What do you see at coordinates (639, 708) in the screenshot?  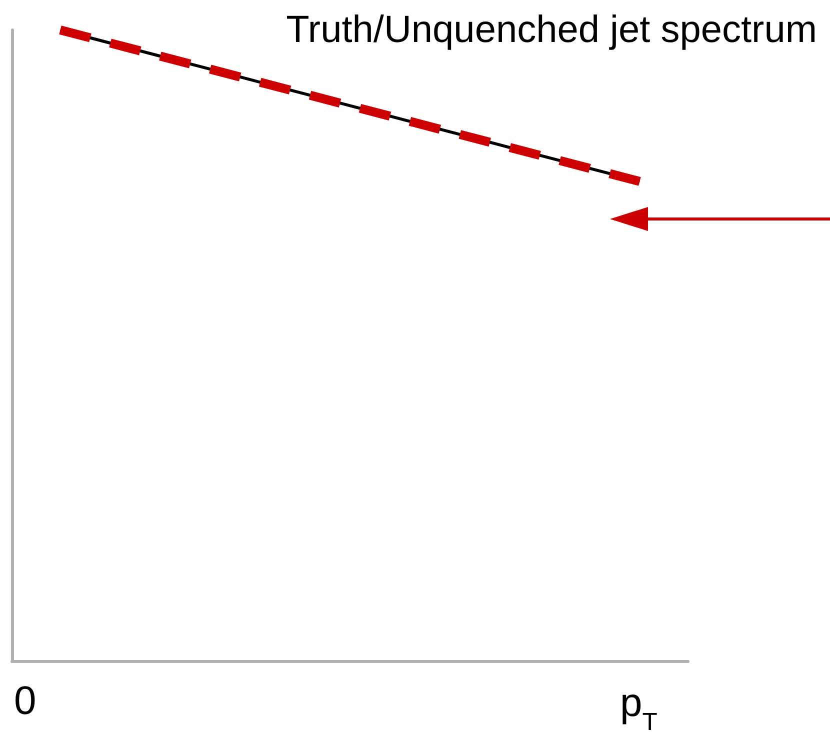 I see `x-axis-title: p$_{T}$` at bounding box center [639, 708].